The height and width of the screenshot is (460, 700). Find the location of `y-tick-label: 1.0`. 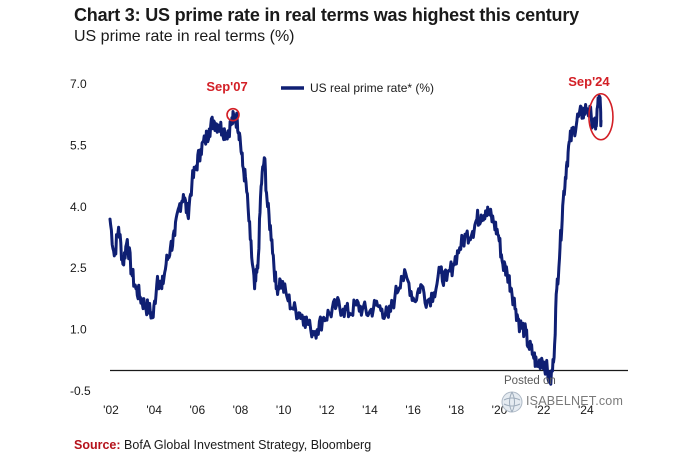

y-tick-label: 1.0 is located at coordinates (78, 330).